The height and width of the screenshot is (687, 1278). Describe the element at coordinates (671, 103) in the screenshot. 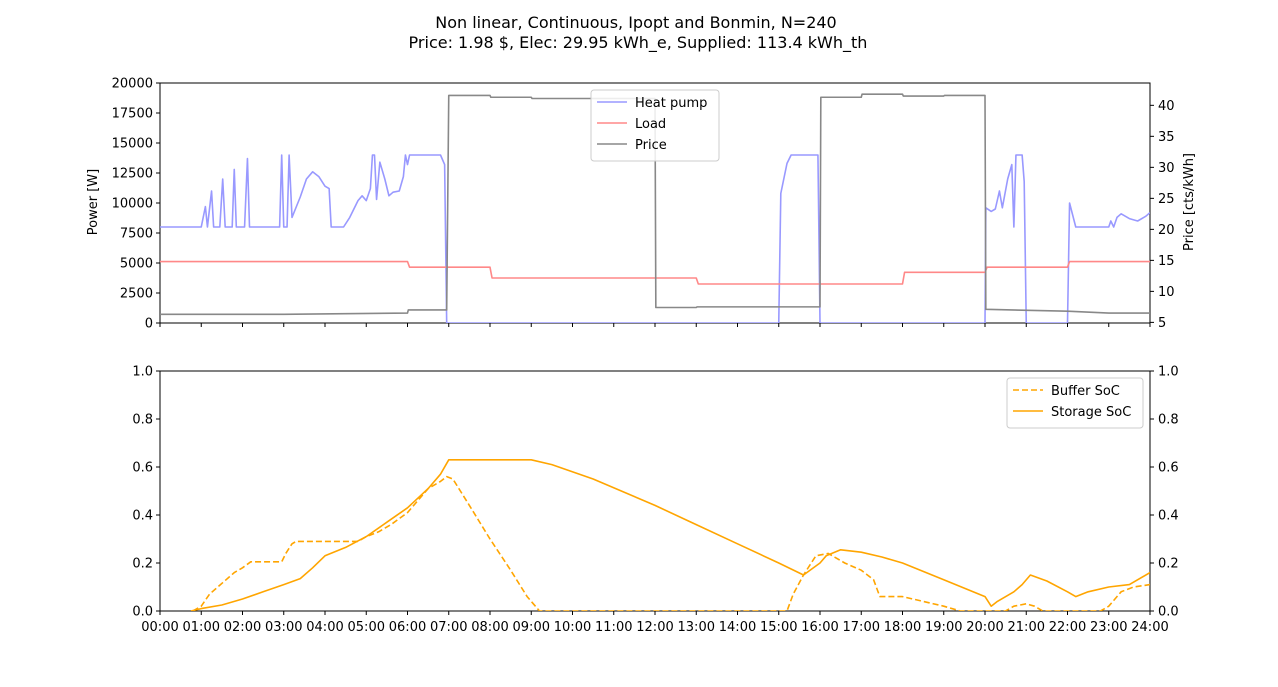

I see `legend-label-heat-pump: Heat pump` at that location.